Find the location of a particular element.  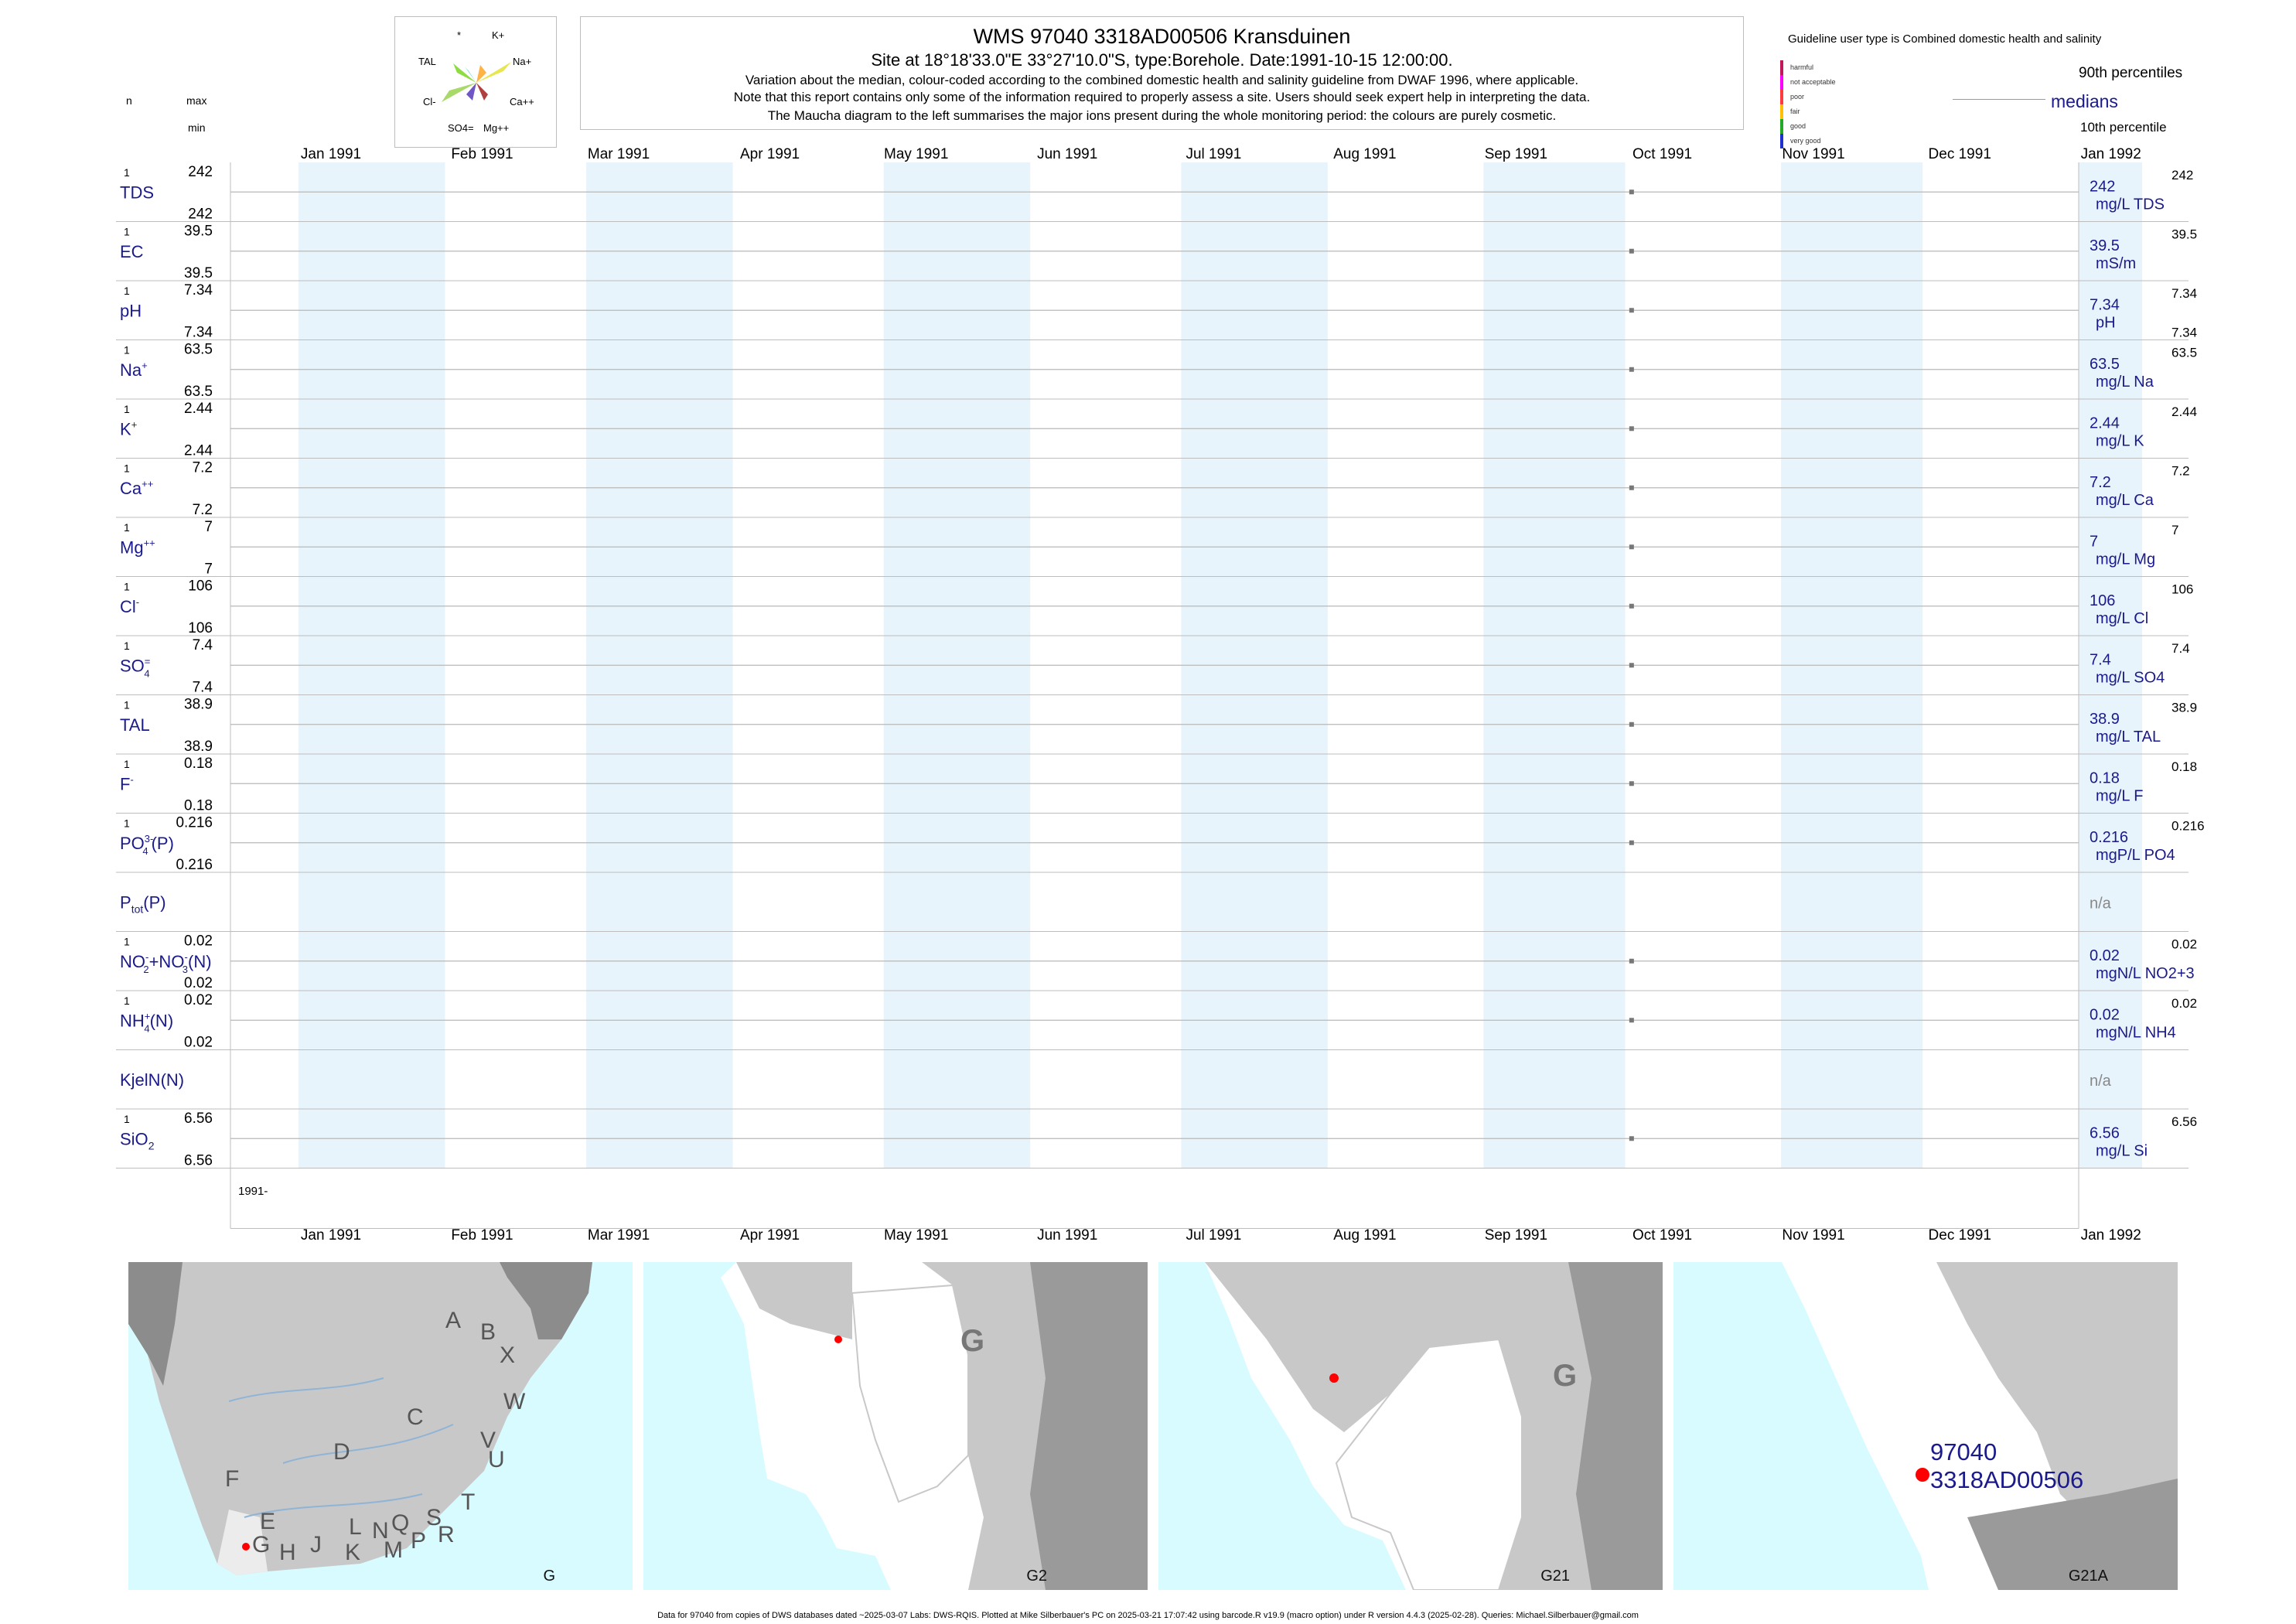

row-right-top-5: 7.2 is located at coordinates (2180, 471).